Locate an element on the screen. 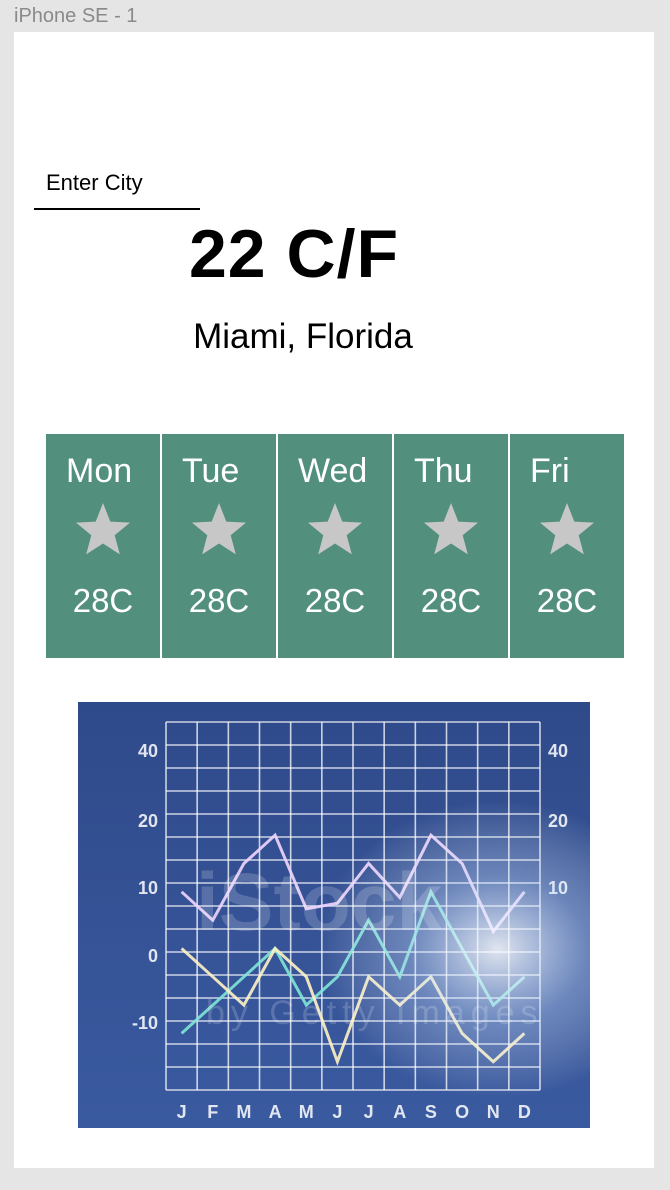 This screenshot has width=670, height=1190. forecast-card-tue: Tue 28C is located at coordinates (219, 546).